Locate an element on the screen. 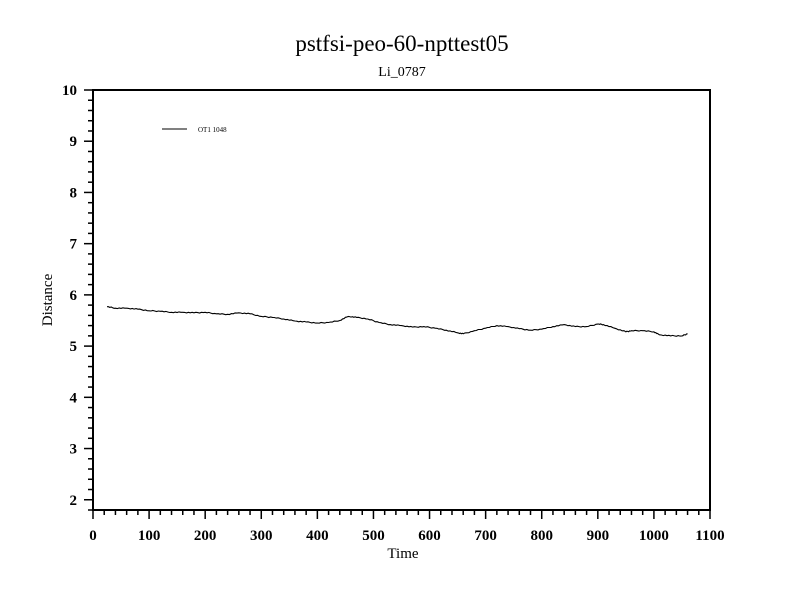 This screenshot has height=600, width=800. y-tick-label: 6 is located at coordinates (74, 296).